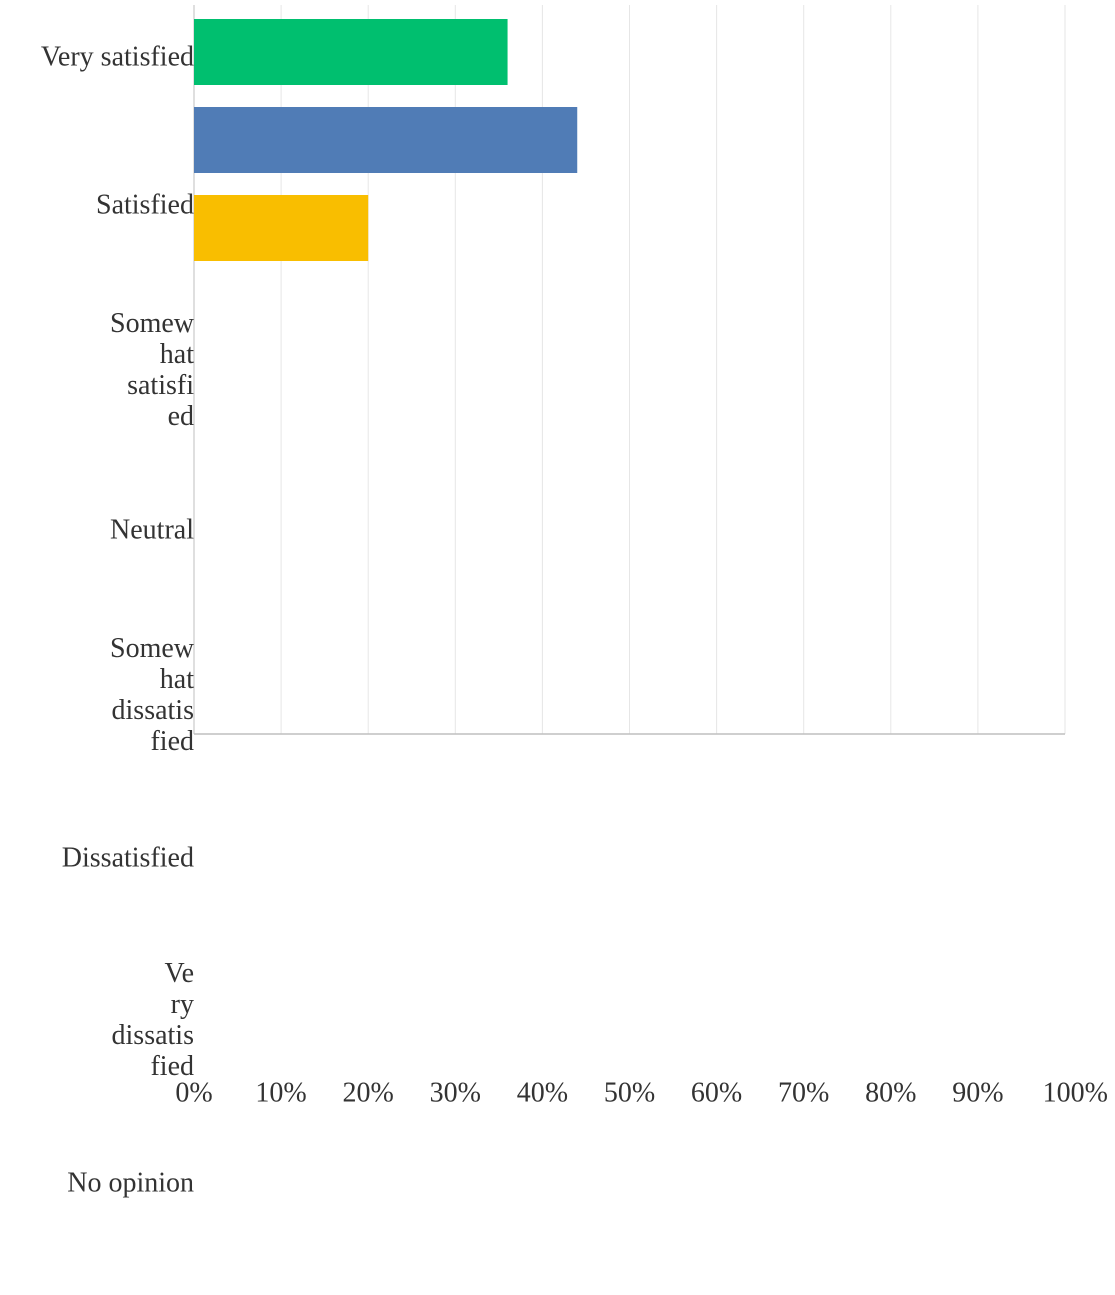 The image size is (1115, 1295). I want to click on category-label: Ve ry dissatis fied, so click(153, 1020).